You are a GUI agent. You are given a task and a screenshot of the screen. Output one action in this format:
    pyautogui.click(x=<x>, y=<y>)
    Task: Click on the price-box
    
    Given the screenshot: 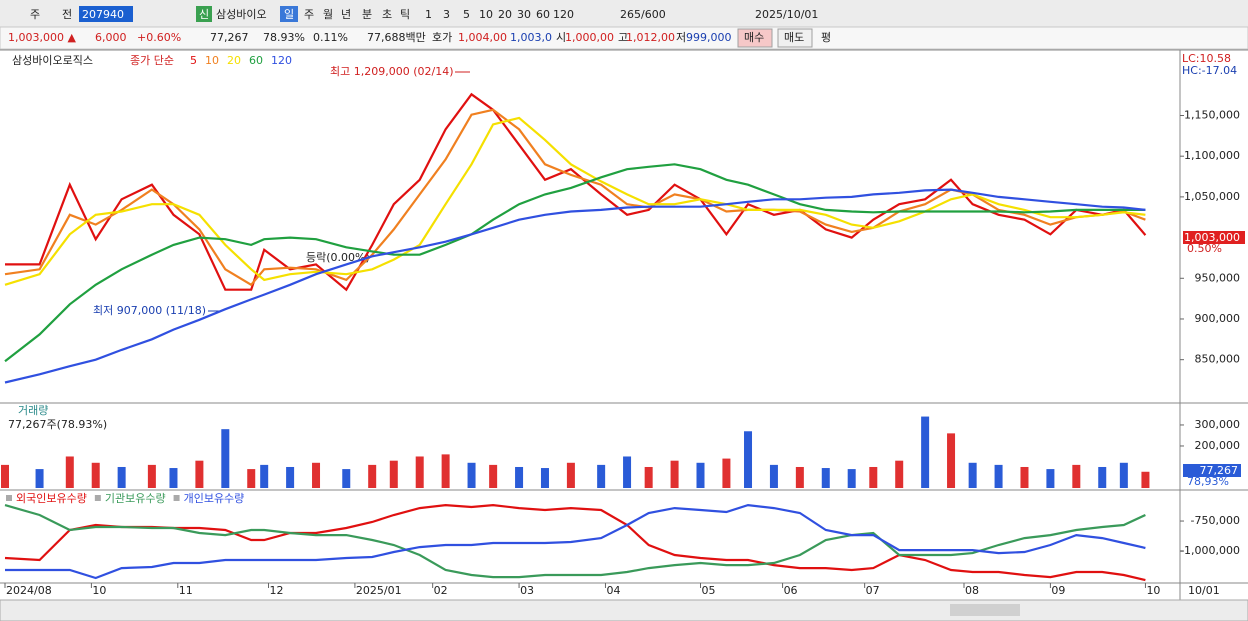 What is the action you would take?
    pyautogui.click(x=1214, y=237)
    